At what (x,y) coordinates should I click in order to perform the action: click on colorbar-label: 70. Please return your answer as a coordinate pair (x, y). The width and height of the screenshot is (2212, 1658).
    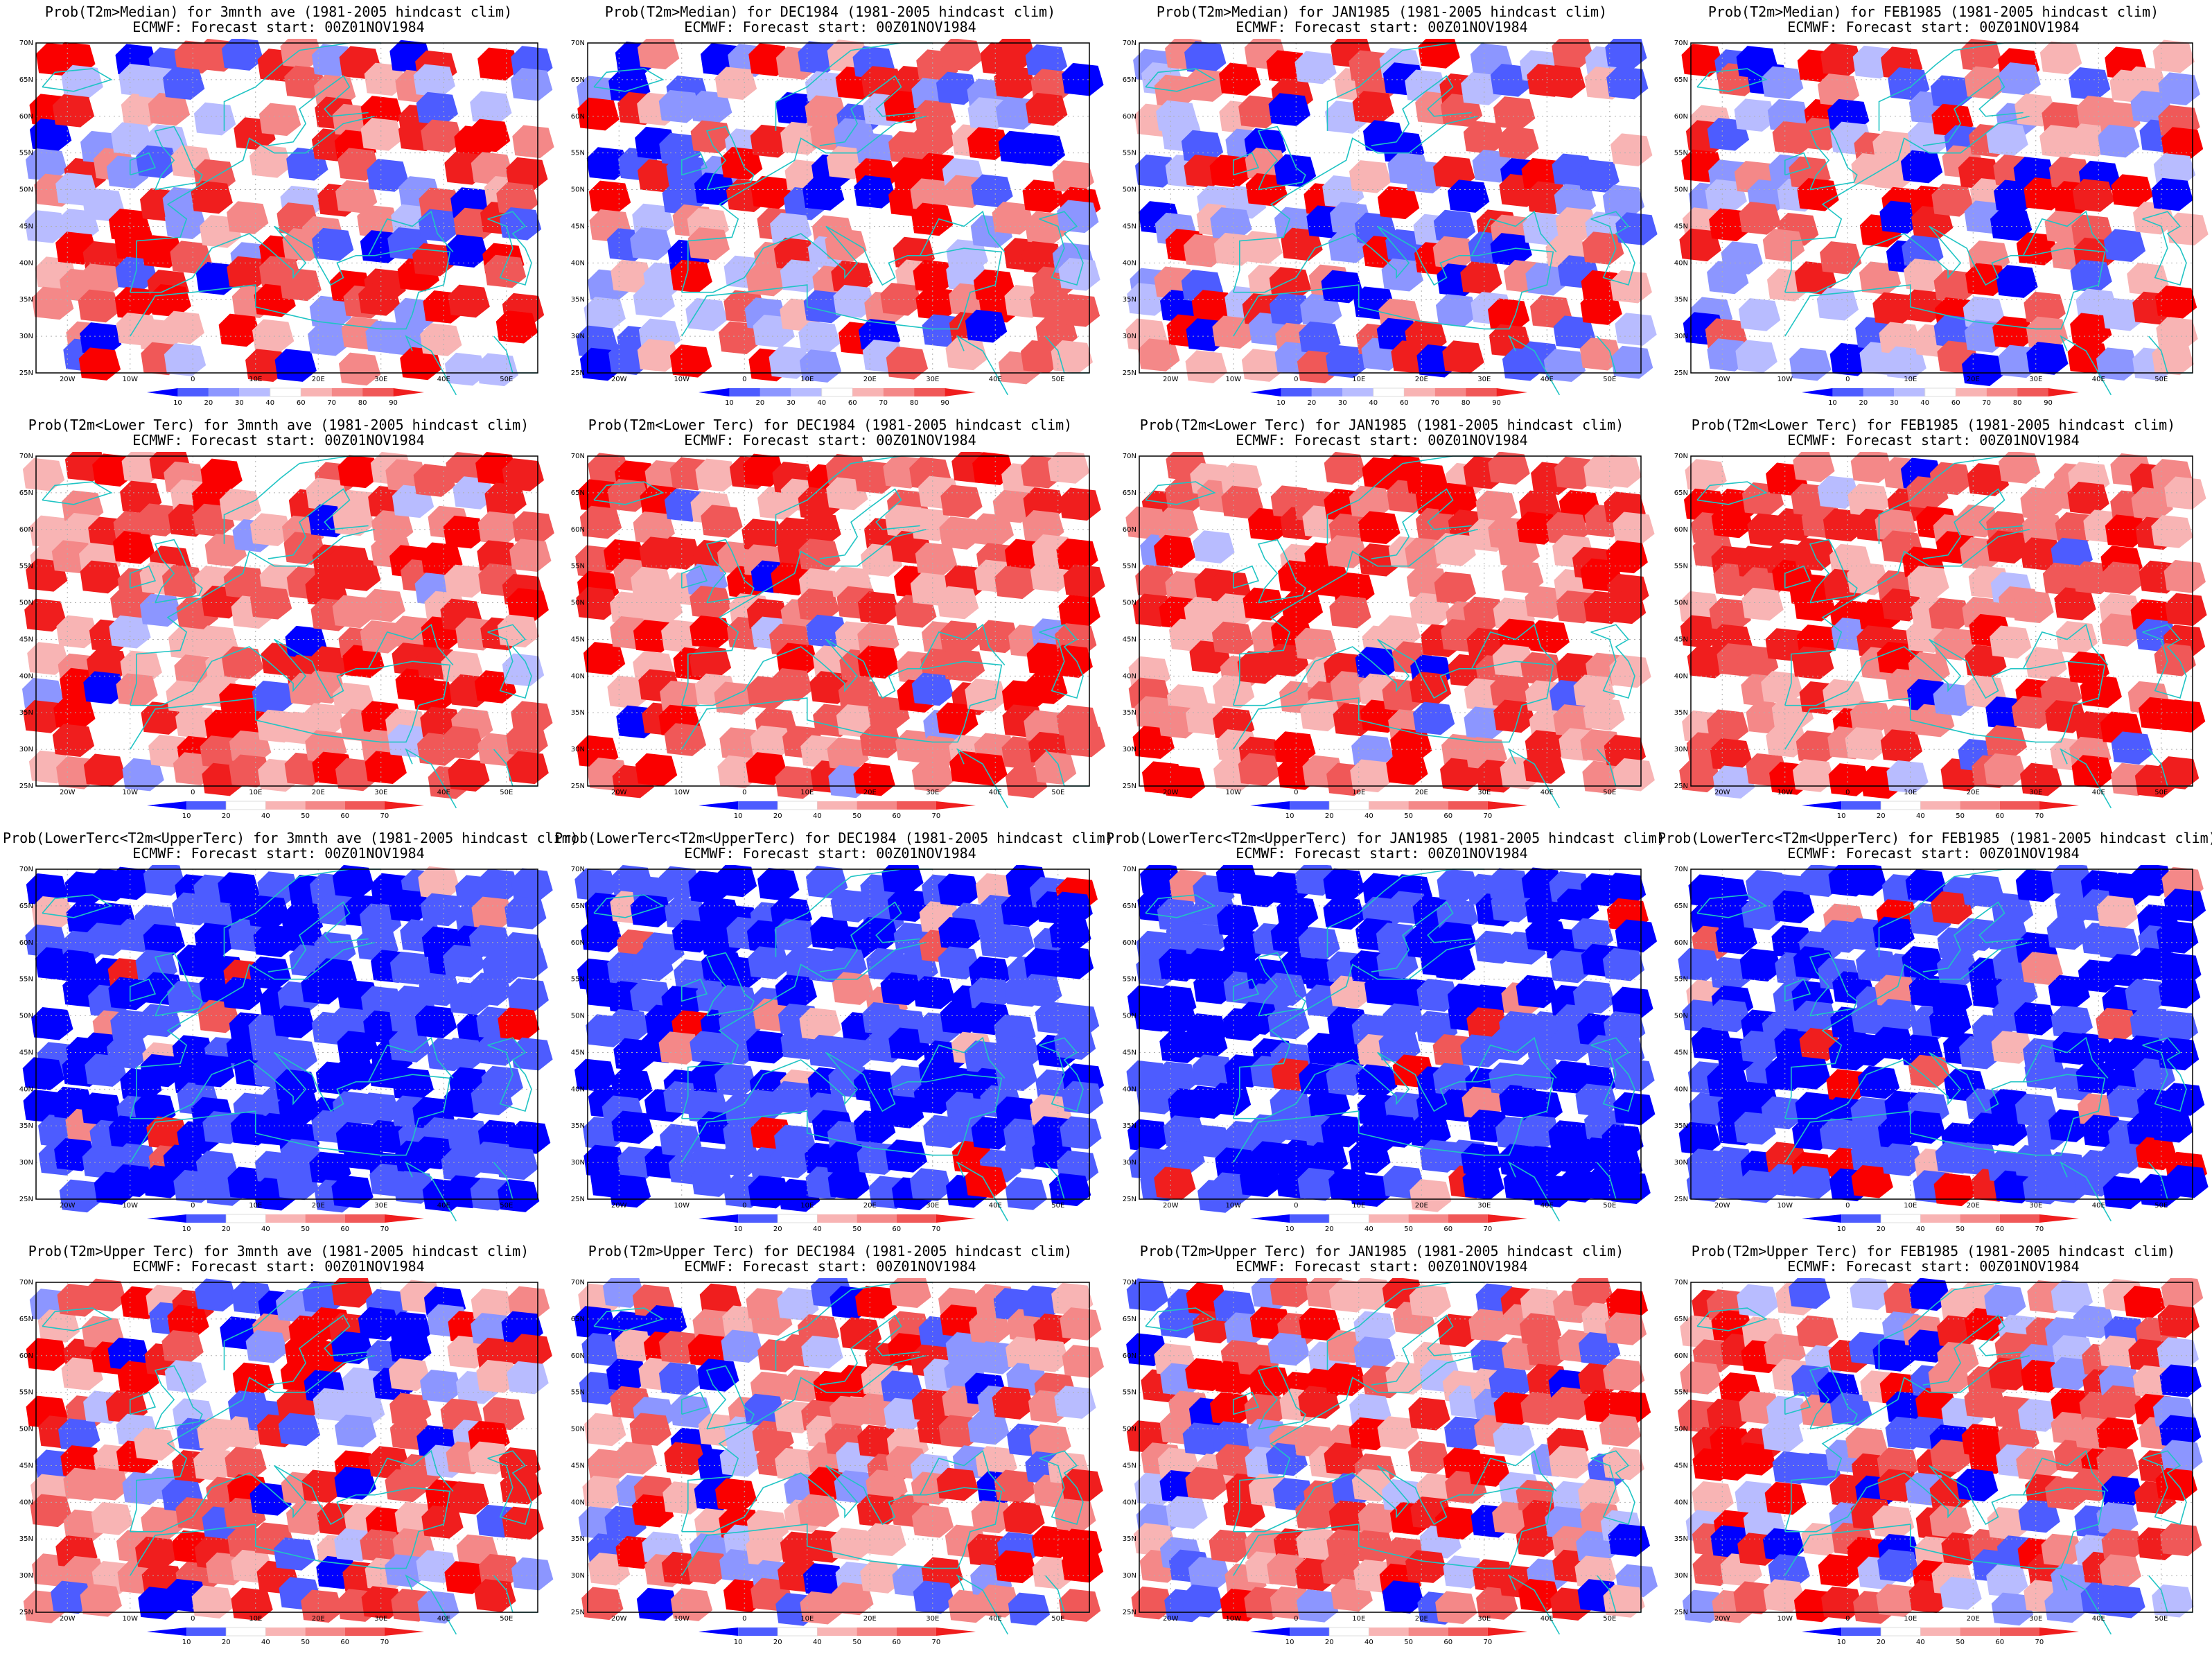
    Looking at the image, I should click on (1986, 403).